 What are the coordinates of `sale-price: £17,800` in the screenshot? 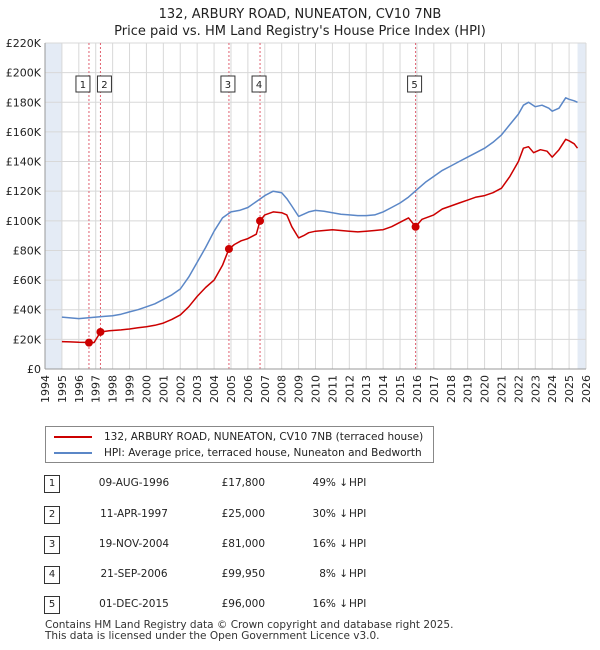 It's located at (243, 483).